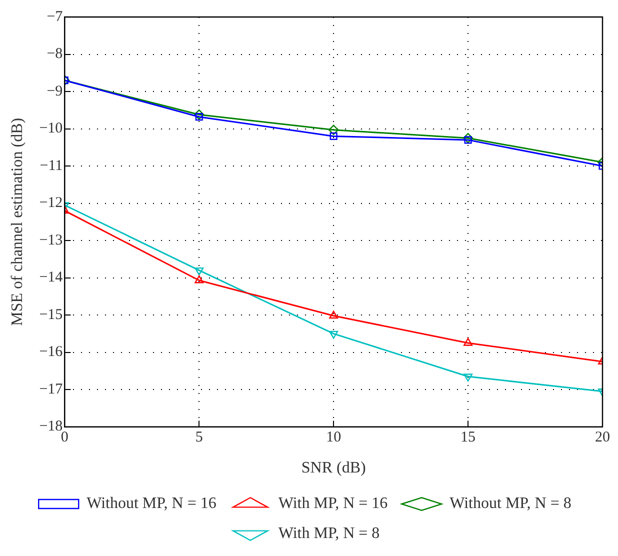 The width and height of the screenshot is (618, 556). Describe the element at coordinates (55, 16) in the screenshot. I see `y-tick-label: −7` at that location.